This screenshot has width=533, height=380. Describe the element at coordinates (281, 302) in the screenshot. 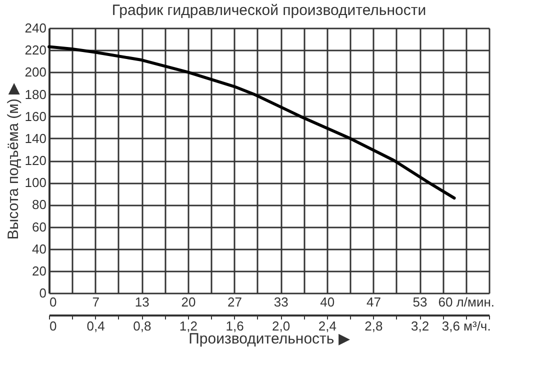

I see `x2-tick-label: 33` at that location.